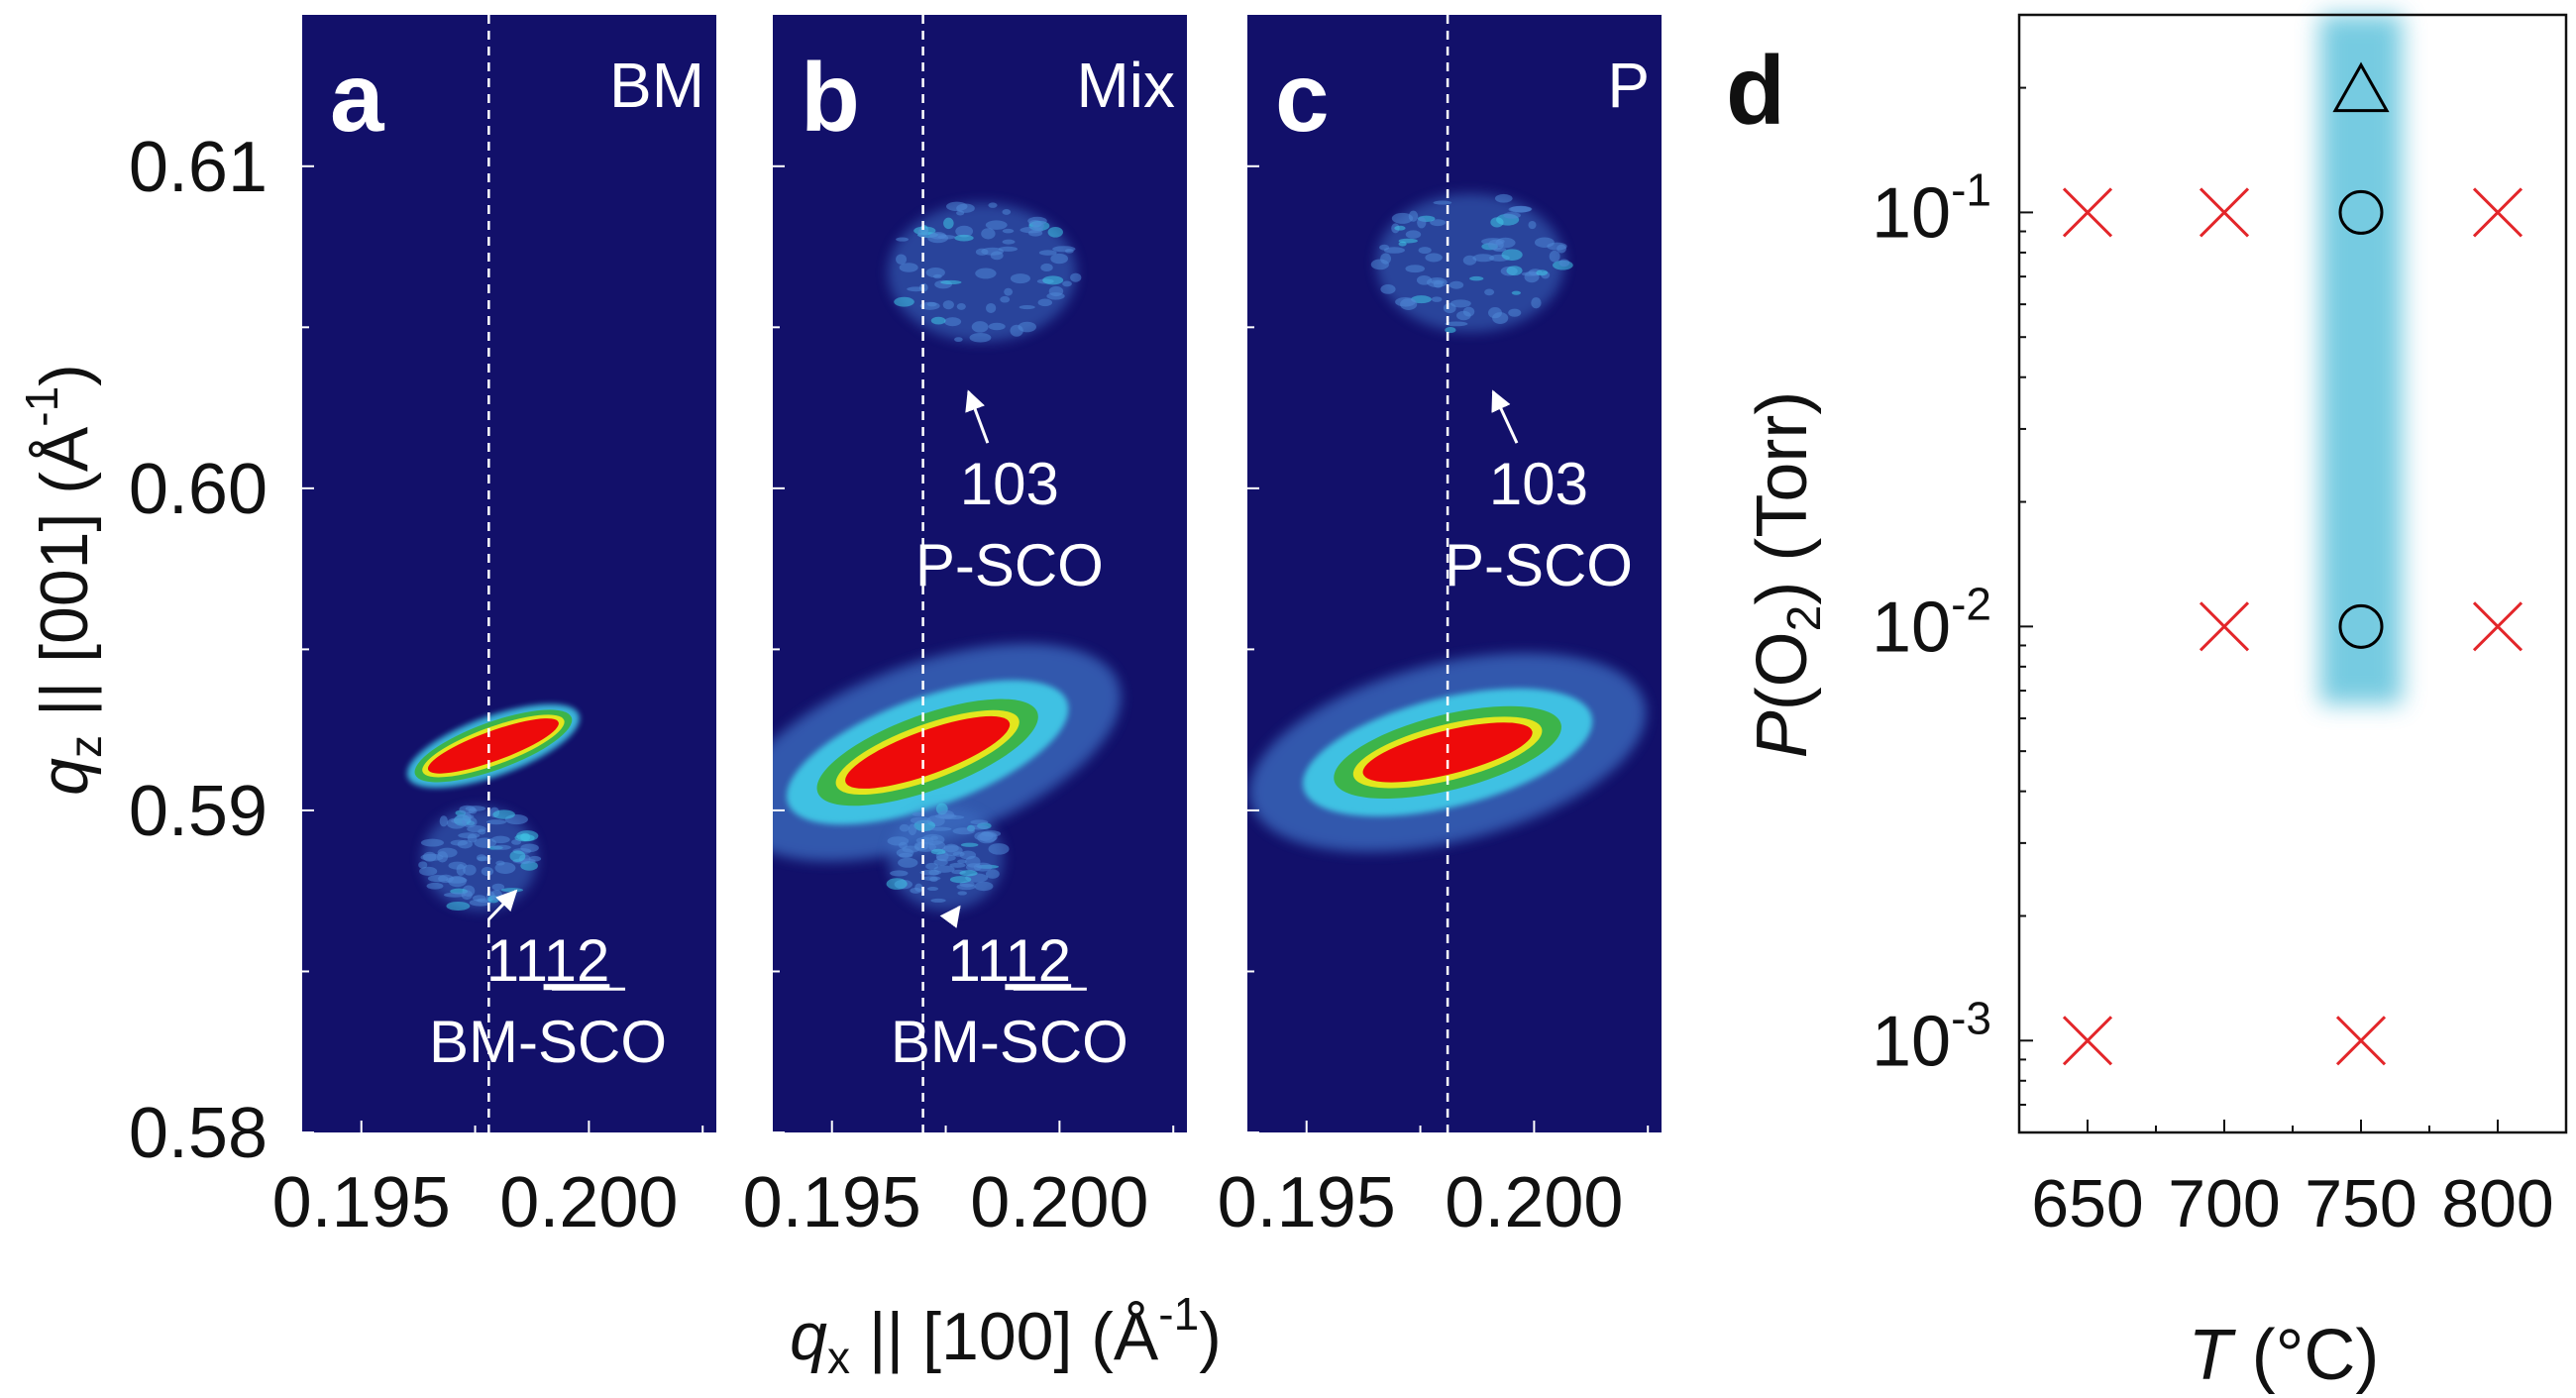 This screenshot has width=2576, height=1398. I want to click on x-axis-title-close: ), so click(1211, 1336).